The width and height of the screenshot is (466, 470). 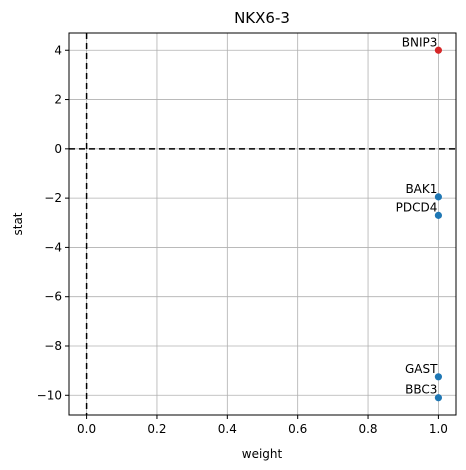 I want to click on point-label: PDCD4, so click(x=417, y=207).